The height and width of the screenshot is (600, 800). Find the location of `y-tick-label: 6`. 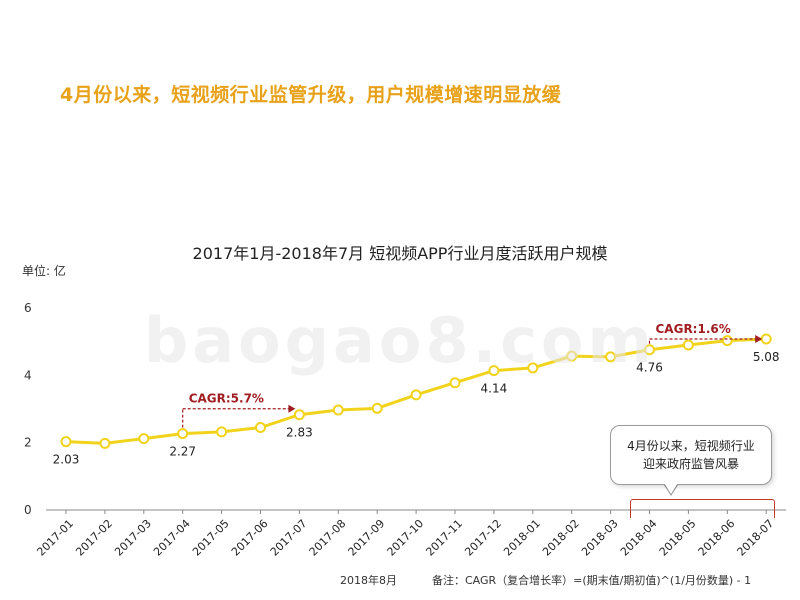

y-tick-label: 6 is located at coordinates (28, 308).